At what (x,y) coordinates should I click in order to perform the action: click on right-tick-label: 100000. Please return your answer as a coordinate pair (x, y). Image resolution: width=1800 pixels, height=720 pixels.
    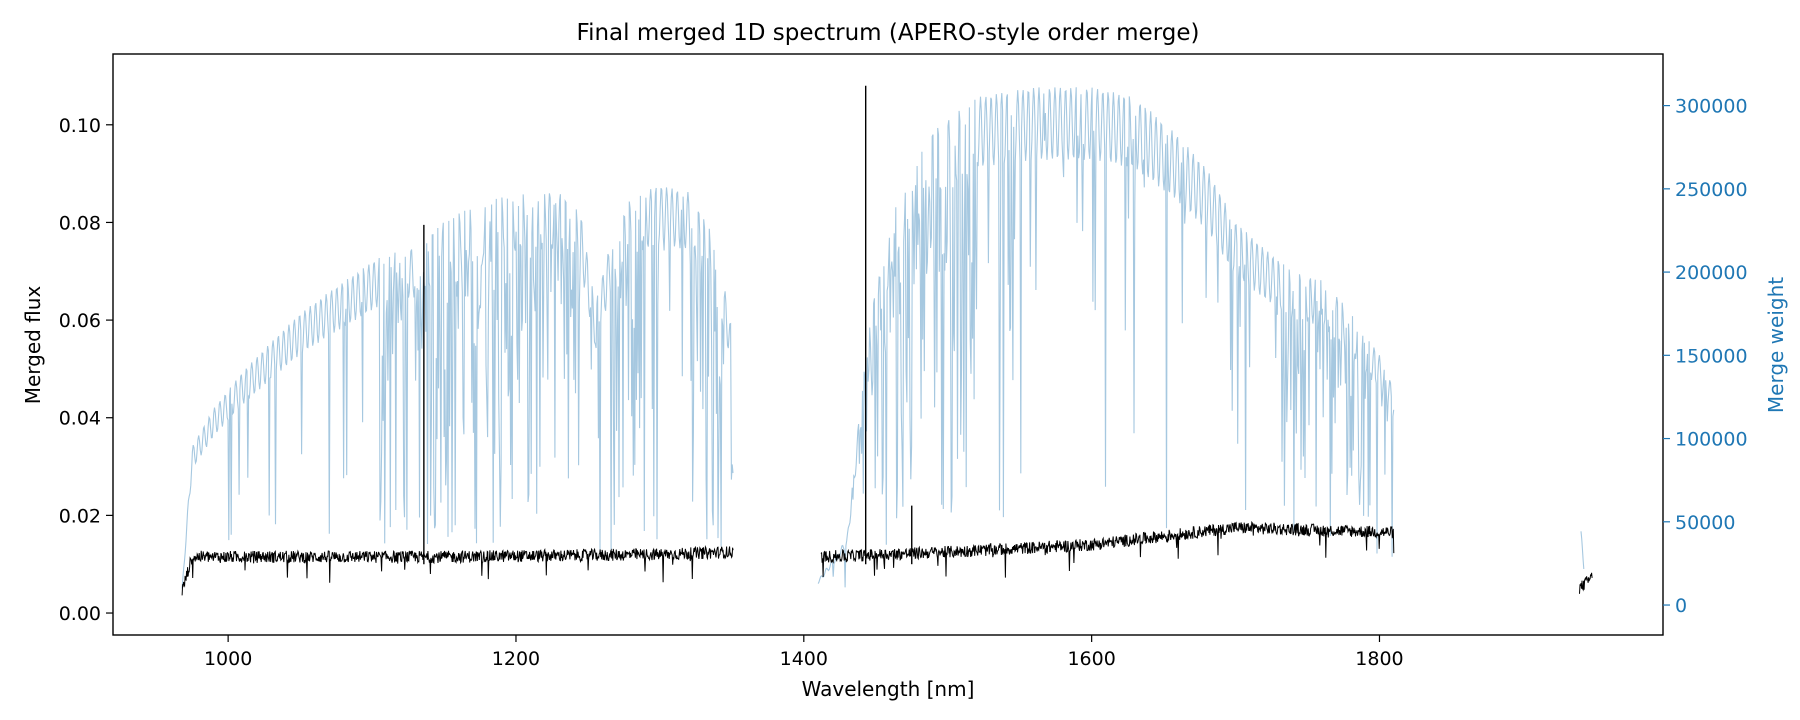
    Looking at the image, I should click on (1711, 440).